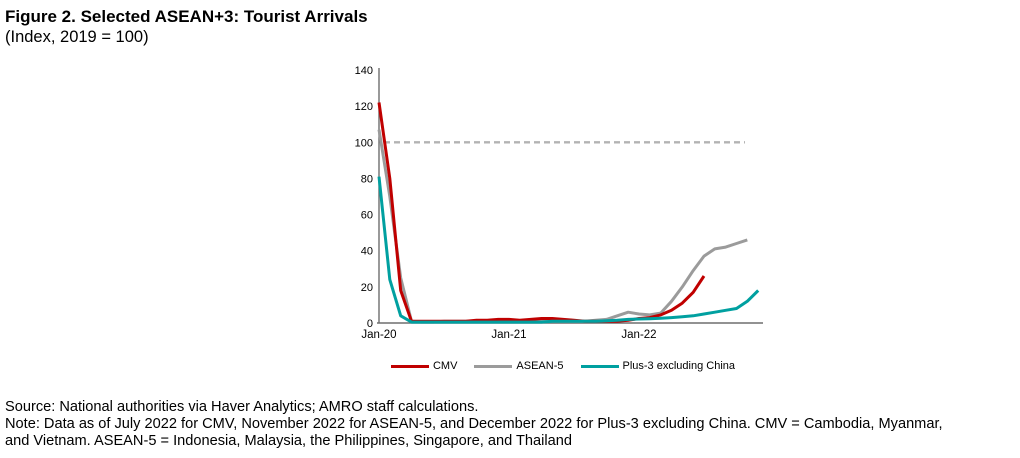  Describe the element at coordinates (638, 335) in the screenshot. I see `x-tick-label: Jan-22` at that location.